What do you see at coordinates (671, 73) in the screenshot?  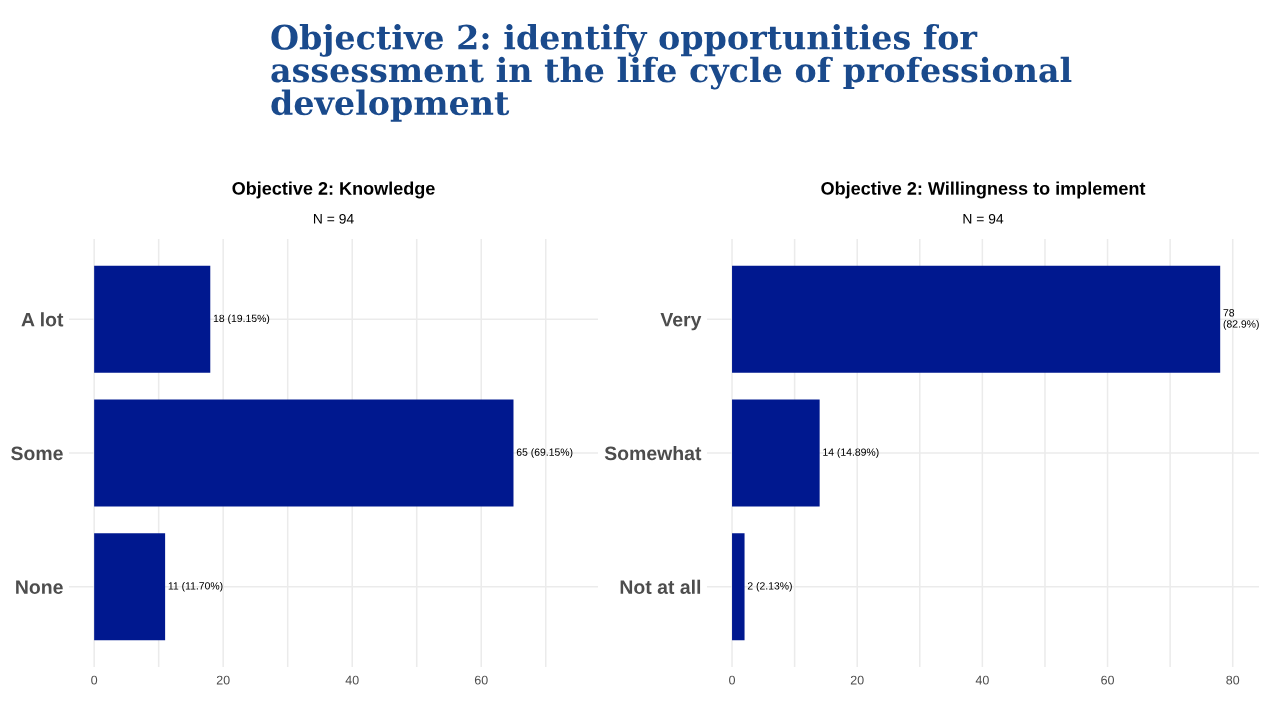 I see `text: Objective 2: identify opportunities for assessment in the life cycle of professional development` at bounding box center [671, 73].